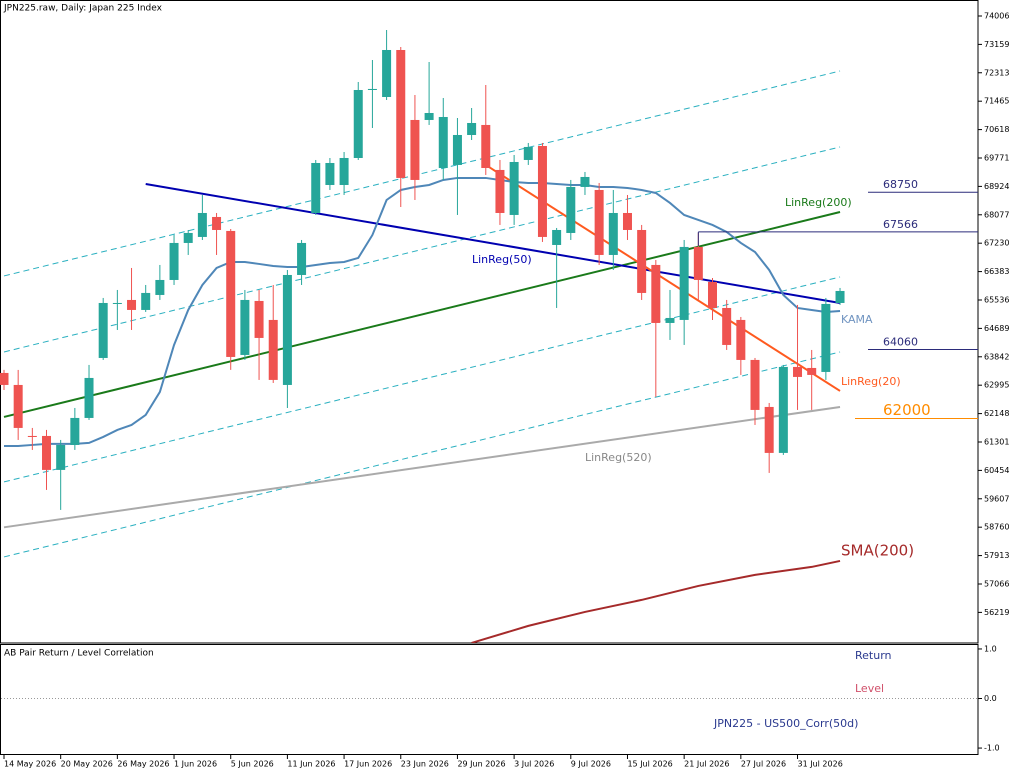 The height and width of the screenshot is (773, 1024). I want to click on y-tick-label: 66383, so click(996, 271).